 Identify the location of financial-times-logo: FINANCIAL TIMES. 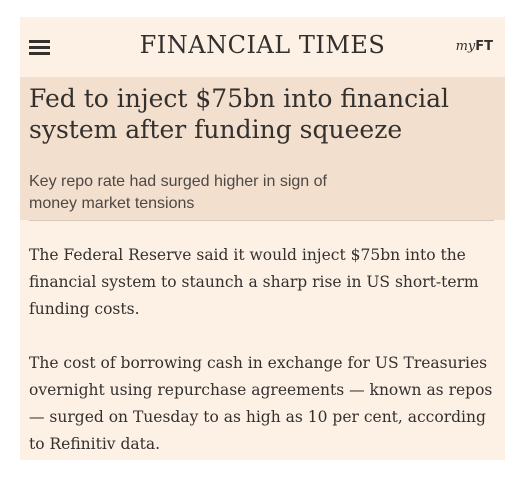
(262, 45).